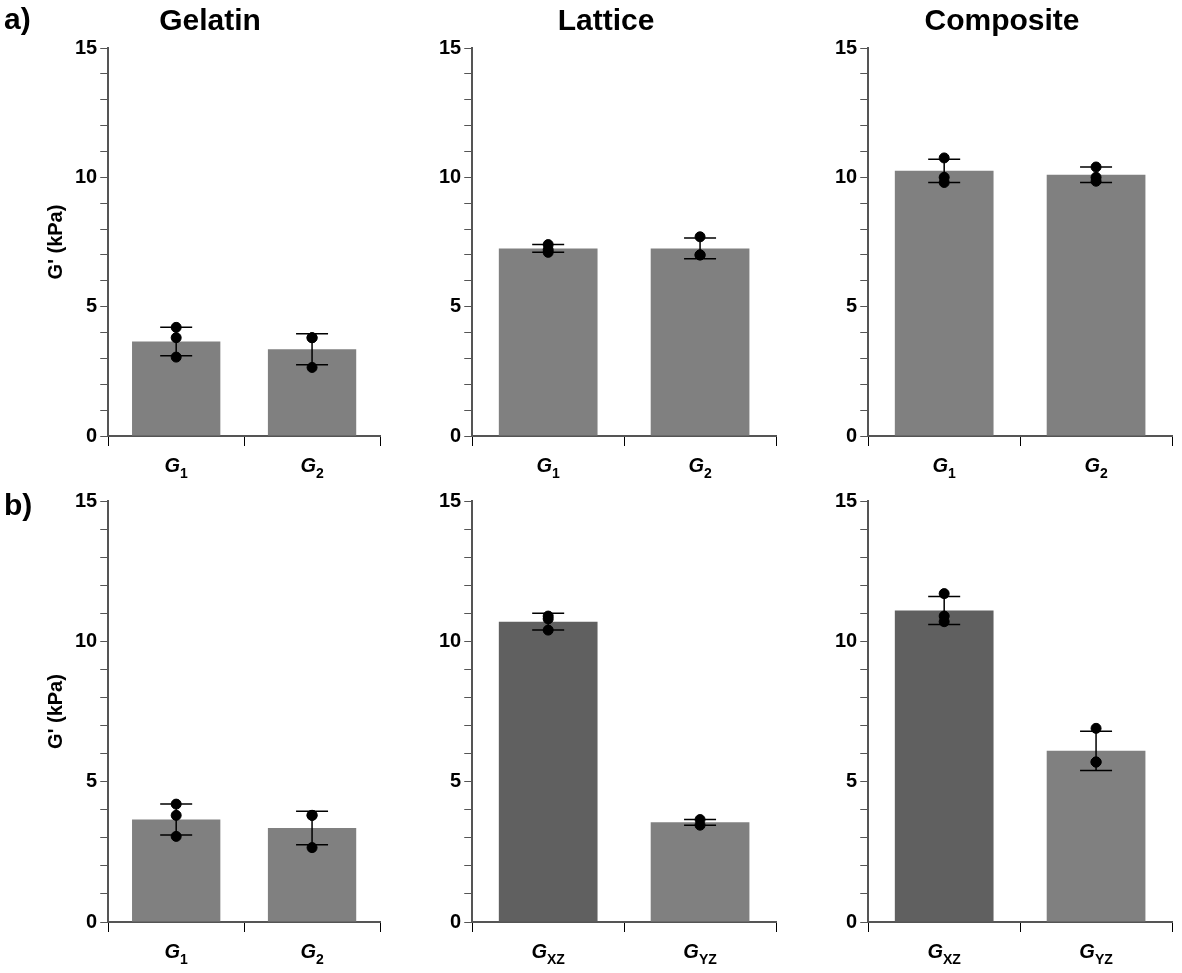  Describe the element at coordinates (210, 20) in the screenshot. I see `chart-title: Gelatin` at that location.